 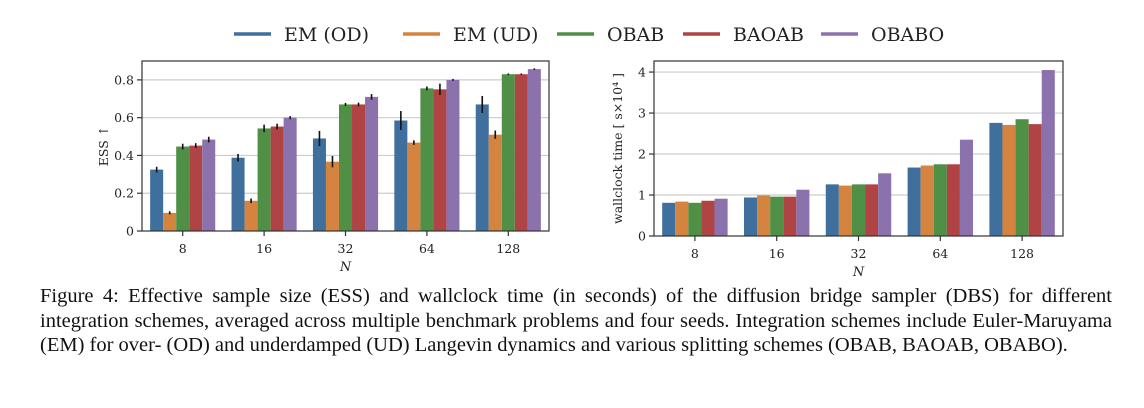 What do you see at coordinates (124, 117) in the screenshot?
I see `y-tick-label: 0.6` at bounding box center [124, 117].